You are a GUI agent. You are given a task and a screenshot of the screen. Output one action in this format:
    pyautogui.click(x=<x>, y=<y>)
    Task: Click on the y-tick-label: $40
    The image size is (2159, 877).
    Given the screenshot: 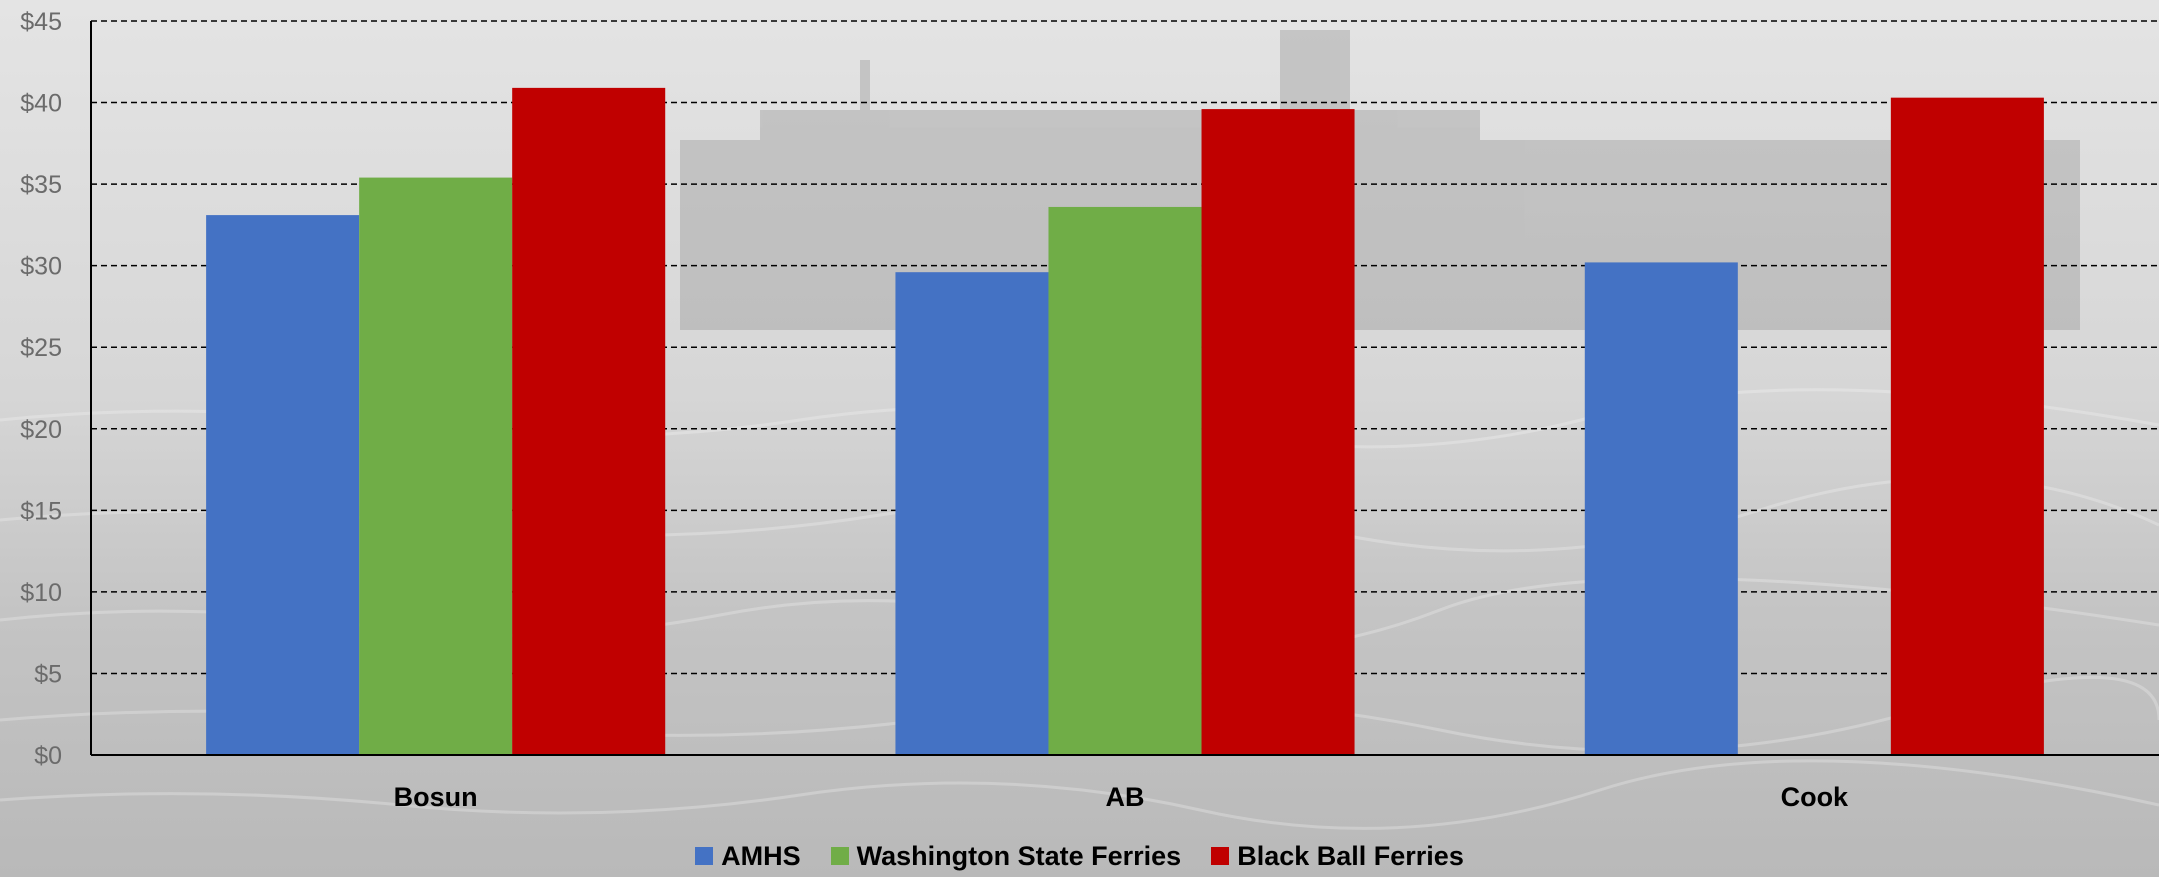 What is the action you would take?
    pyautogui.click(x=41, y=104)
    